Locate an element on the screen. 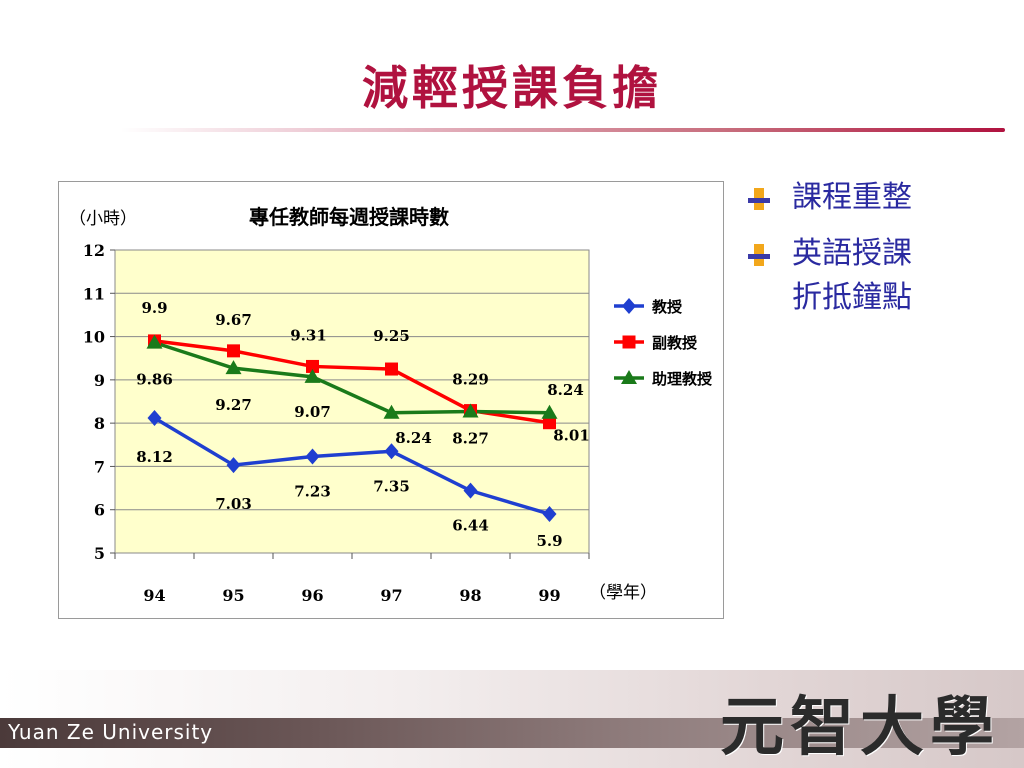 The height and width of the screenshot is (768, 1024). bullet-text-line2: 折抵鐘點 is located at coordinates (852, 297).